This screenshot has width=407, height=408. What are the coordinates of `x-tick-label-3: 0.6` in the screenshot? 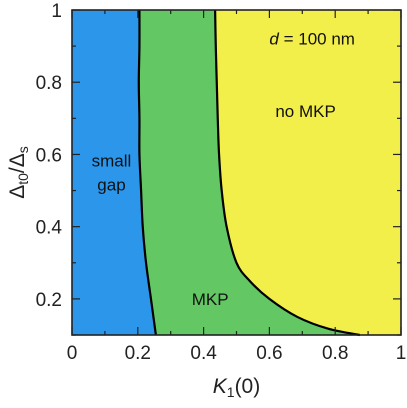 It's located at (269, 353).